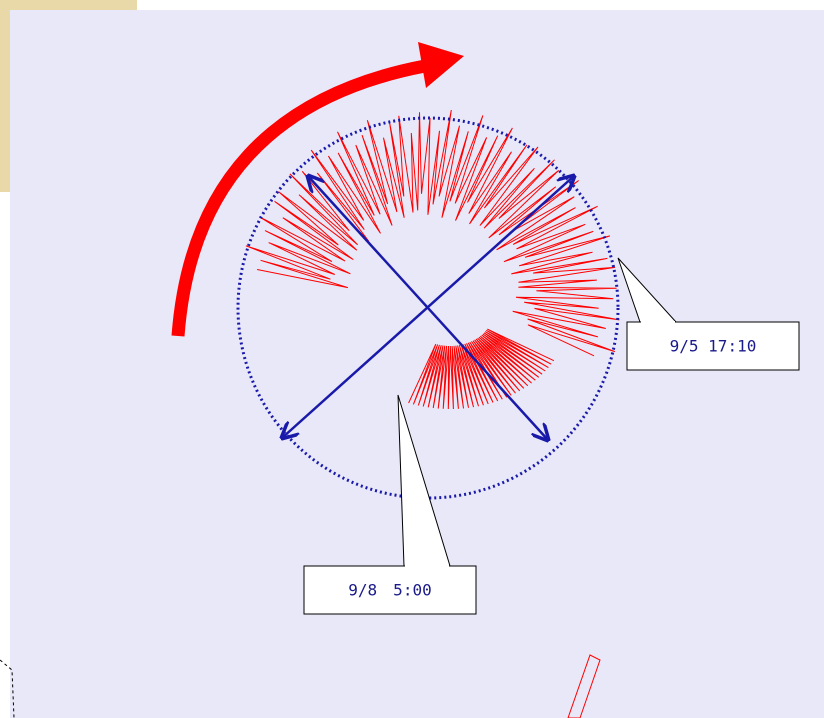 This screenshot has width=824, height=718. I want to click on callout-label: 9/8 5:00, so click(389, 590).